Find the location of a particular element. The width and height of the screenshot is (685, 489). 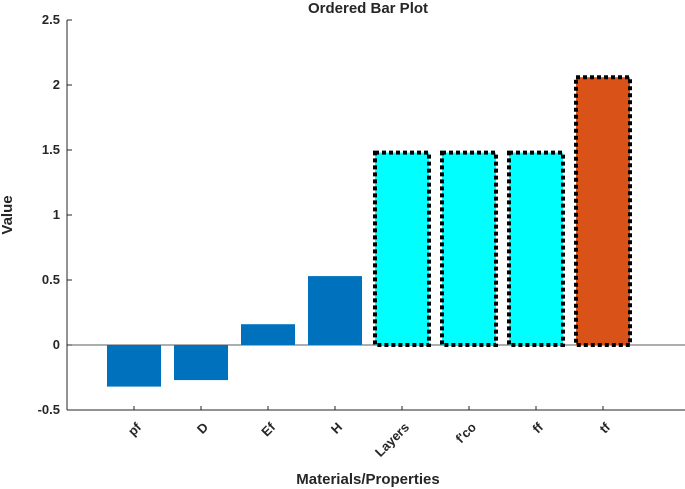

bar-d is located at coordinates (201, 363).